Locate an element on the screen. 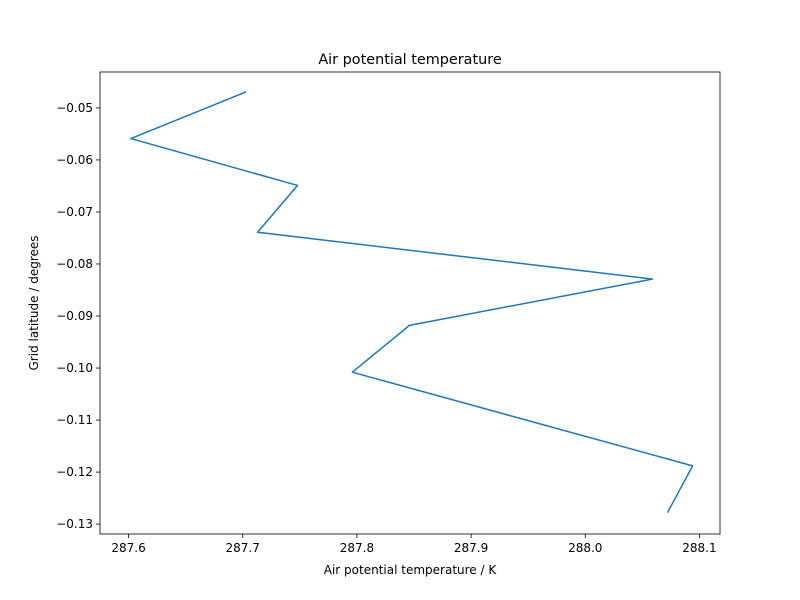 Image resolution: width=800 pixels, height=600 pixels. x-tick-label: 287.7 is located at coordinates (243, 548).